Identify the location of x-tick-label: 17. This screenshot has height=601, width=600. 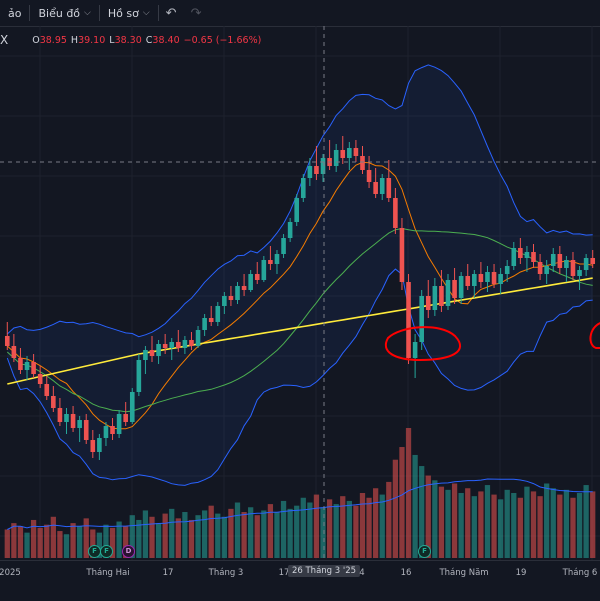
(284, 573).